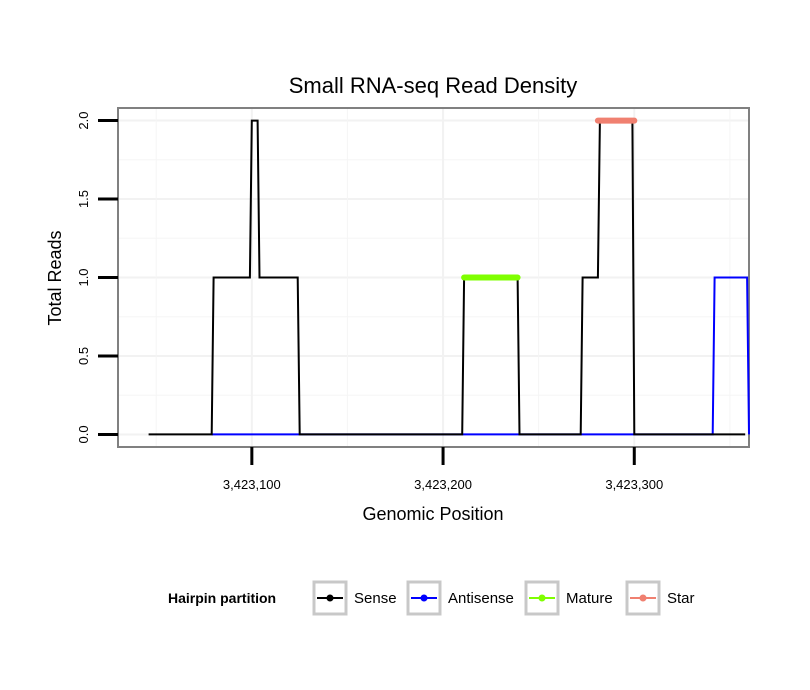  I want to click on legend-label: Sense, so click(375, 598).